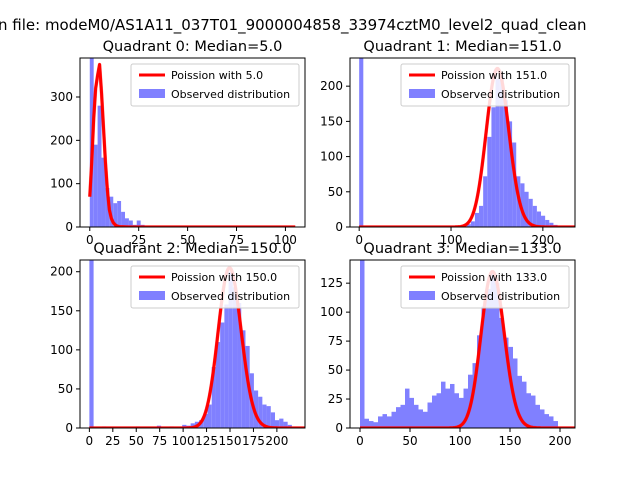 The height and width of the screenshot is (480, 640). What do you see at coordinates (217, 75) in the screenshot?
I see `legend-label-curve: Poission with 5.0` at bounding box center [217, 75].